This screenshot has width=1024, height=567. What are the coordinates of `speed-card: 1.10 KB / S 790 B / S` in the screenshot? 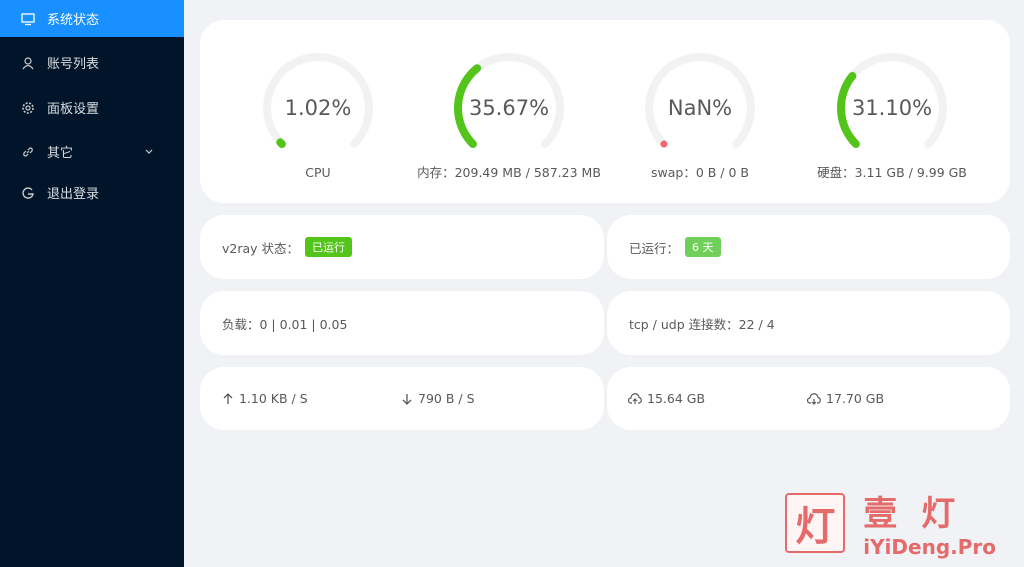 It's located at (402, 398).